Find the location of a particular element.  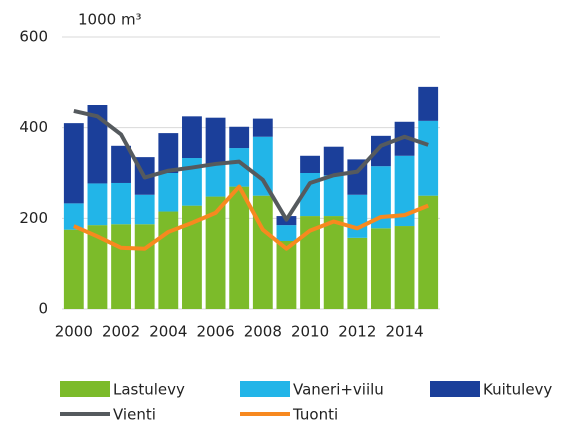

x-tick-label: 2006 is located at coordinates (215, 332).